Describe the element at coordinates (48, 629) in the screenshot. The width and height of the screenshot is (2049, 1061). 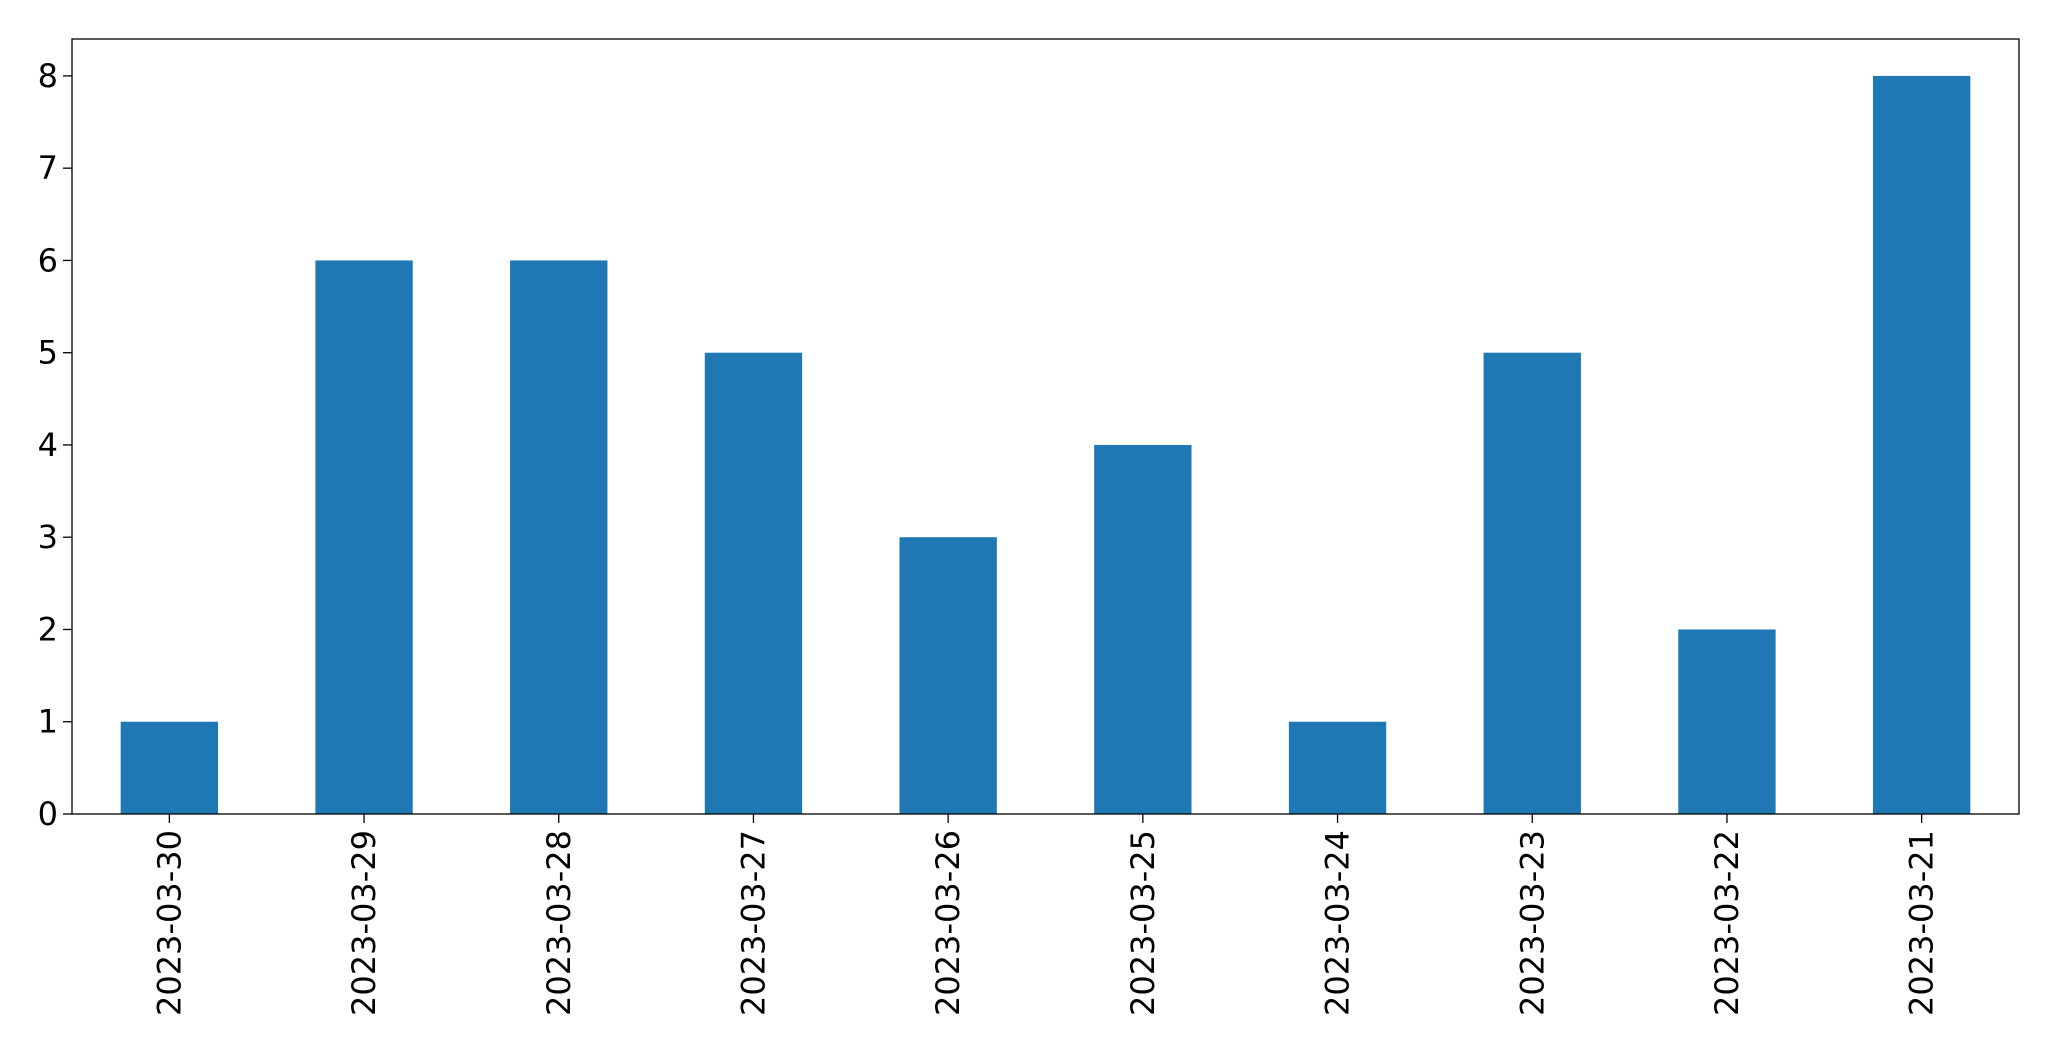
I see `y-tick-label: 2` at that location.